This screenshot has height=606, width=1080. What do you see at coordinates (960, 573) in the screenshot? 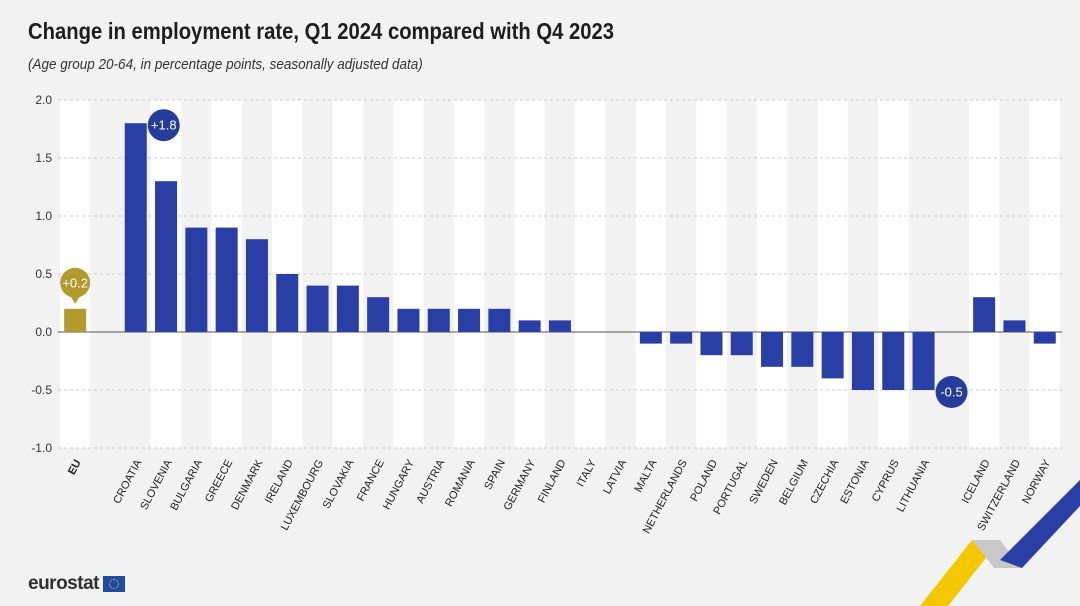
I see `yellow-stripe` at bounding box center [960, 573].